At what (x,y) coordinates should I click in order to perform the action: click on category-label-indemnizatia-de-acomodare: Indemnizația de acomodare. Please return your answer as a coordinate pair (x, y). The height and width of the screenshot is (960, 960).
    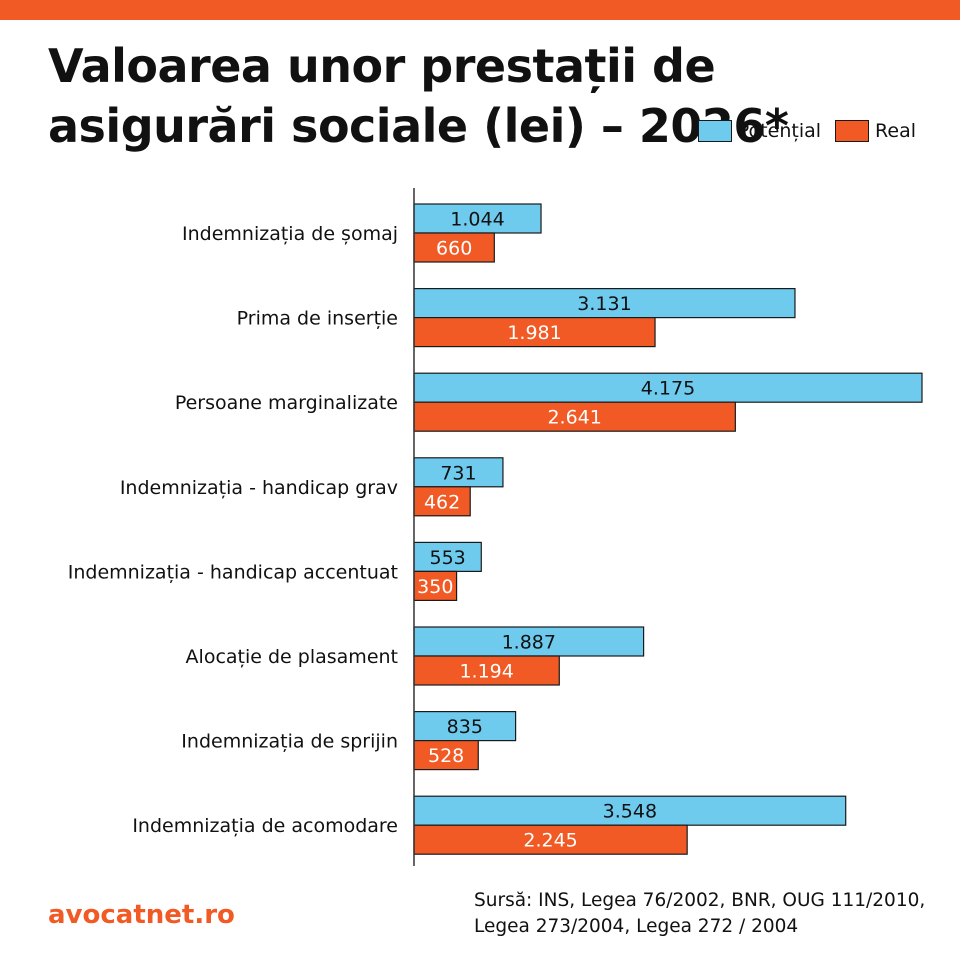
    Looking at the image, I should click on (265, 826).